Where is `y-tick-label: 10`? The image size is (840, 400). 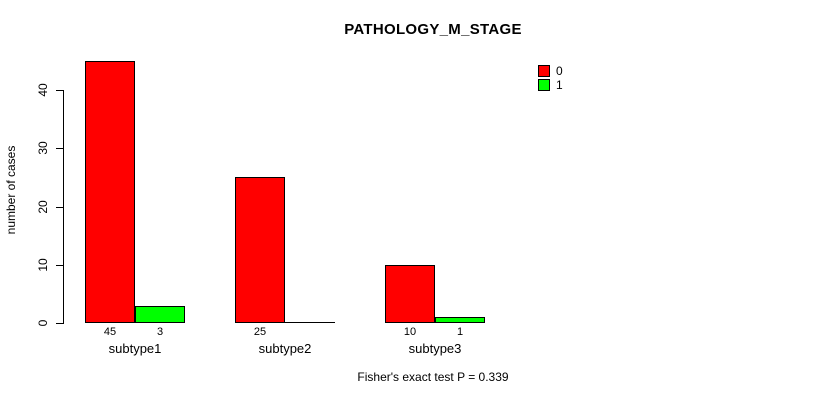 y-tick-label: 10 is located at coordinates (43, 265).